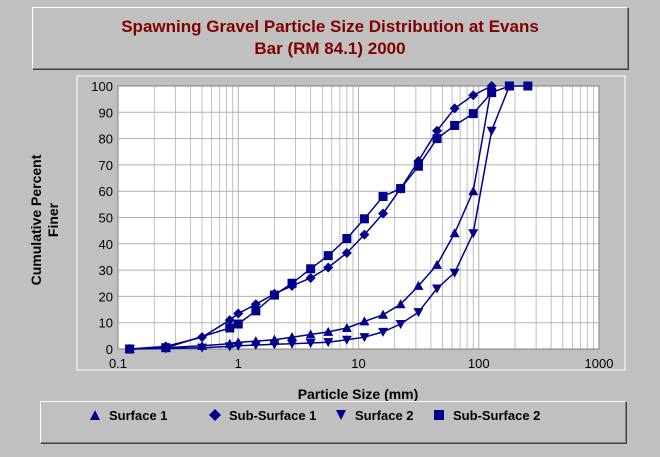  Describe the element at coordinates (358, 363) in the screenshot. I see `x-tick-label: 10` at that location.